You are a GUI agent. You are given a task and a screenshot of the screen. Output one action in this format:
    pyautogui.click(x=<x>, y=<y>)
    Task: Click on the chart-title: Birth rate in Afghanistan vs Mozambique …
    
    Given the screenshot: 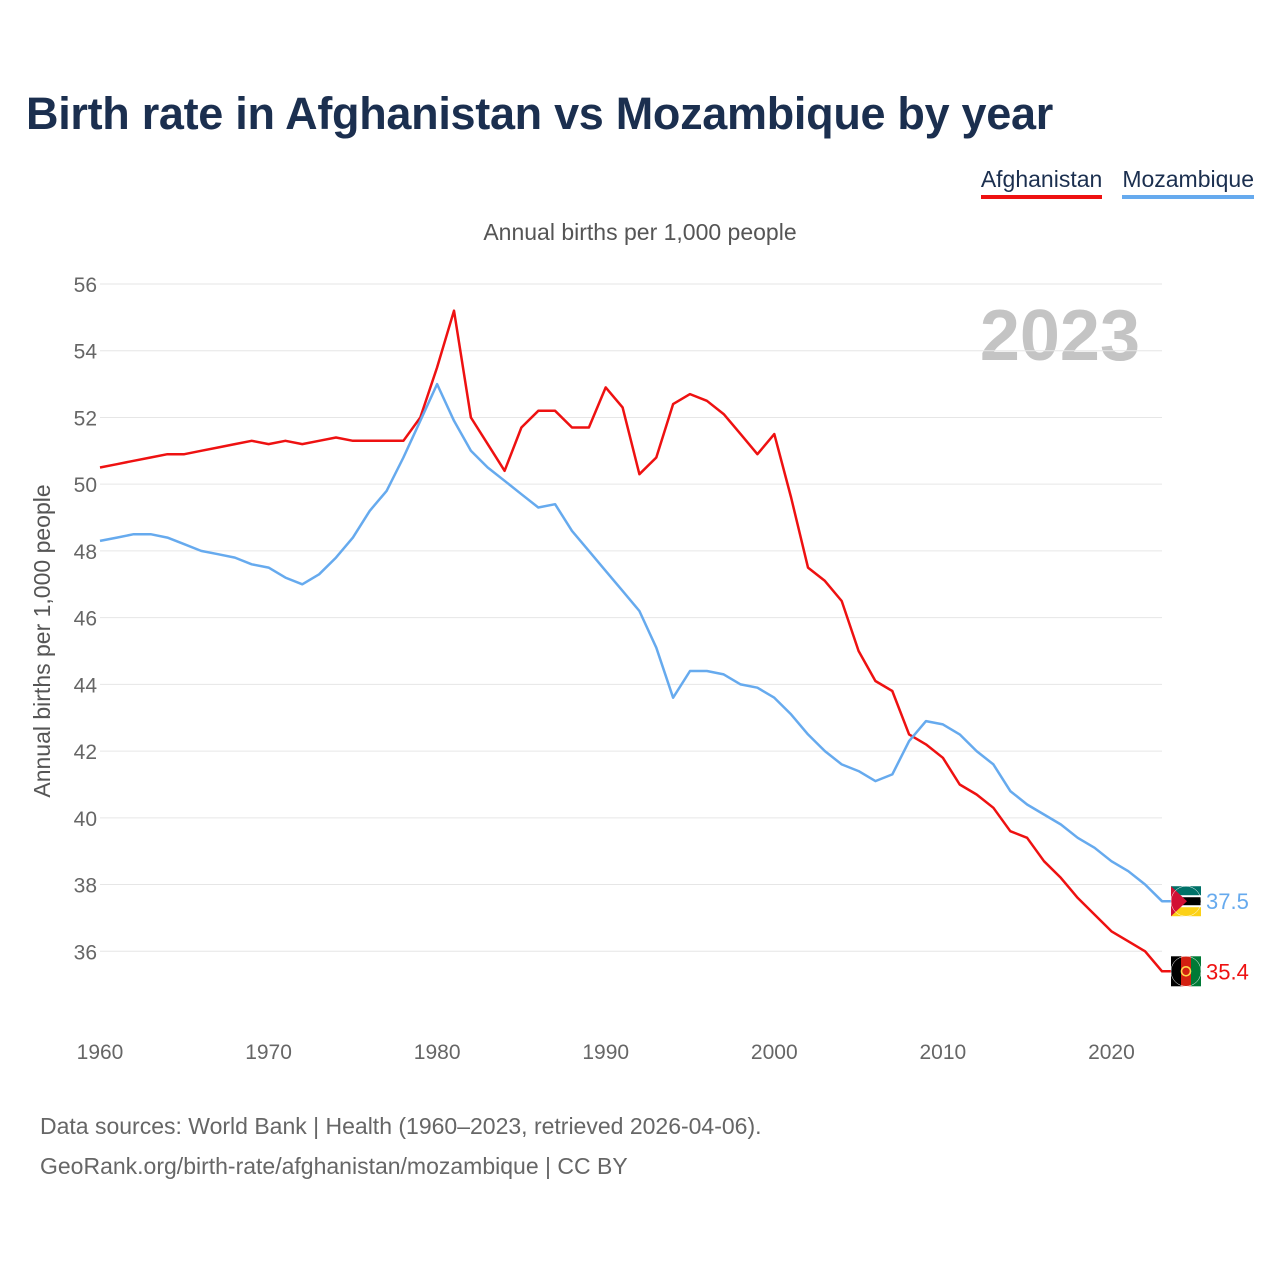 What is the action you would take?
    pyautogui.click(x=539, y=113)
    